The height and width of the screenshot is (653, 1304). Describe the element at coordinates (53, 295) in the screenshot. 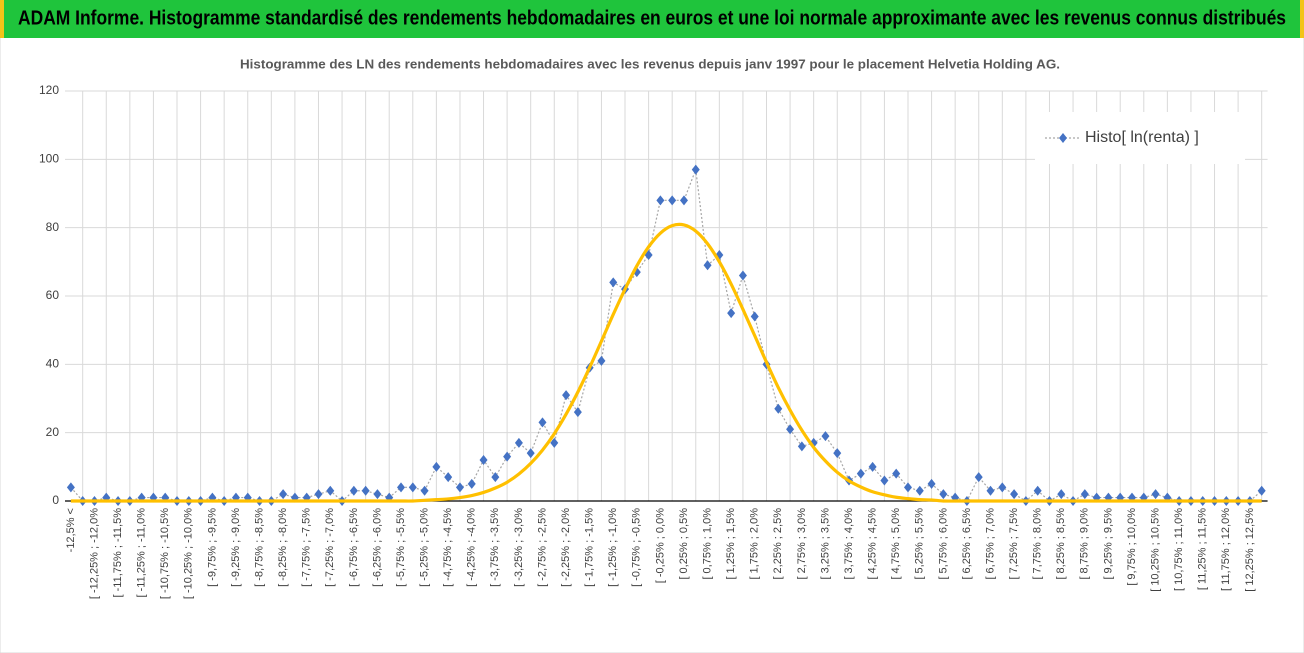

I see `y-tick-label: 60` at that location.